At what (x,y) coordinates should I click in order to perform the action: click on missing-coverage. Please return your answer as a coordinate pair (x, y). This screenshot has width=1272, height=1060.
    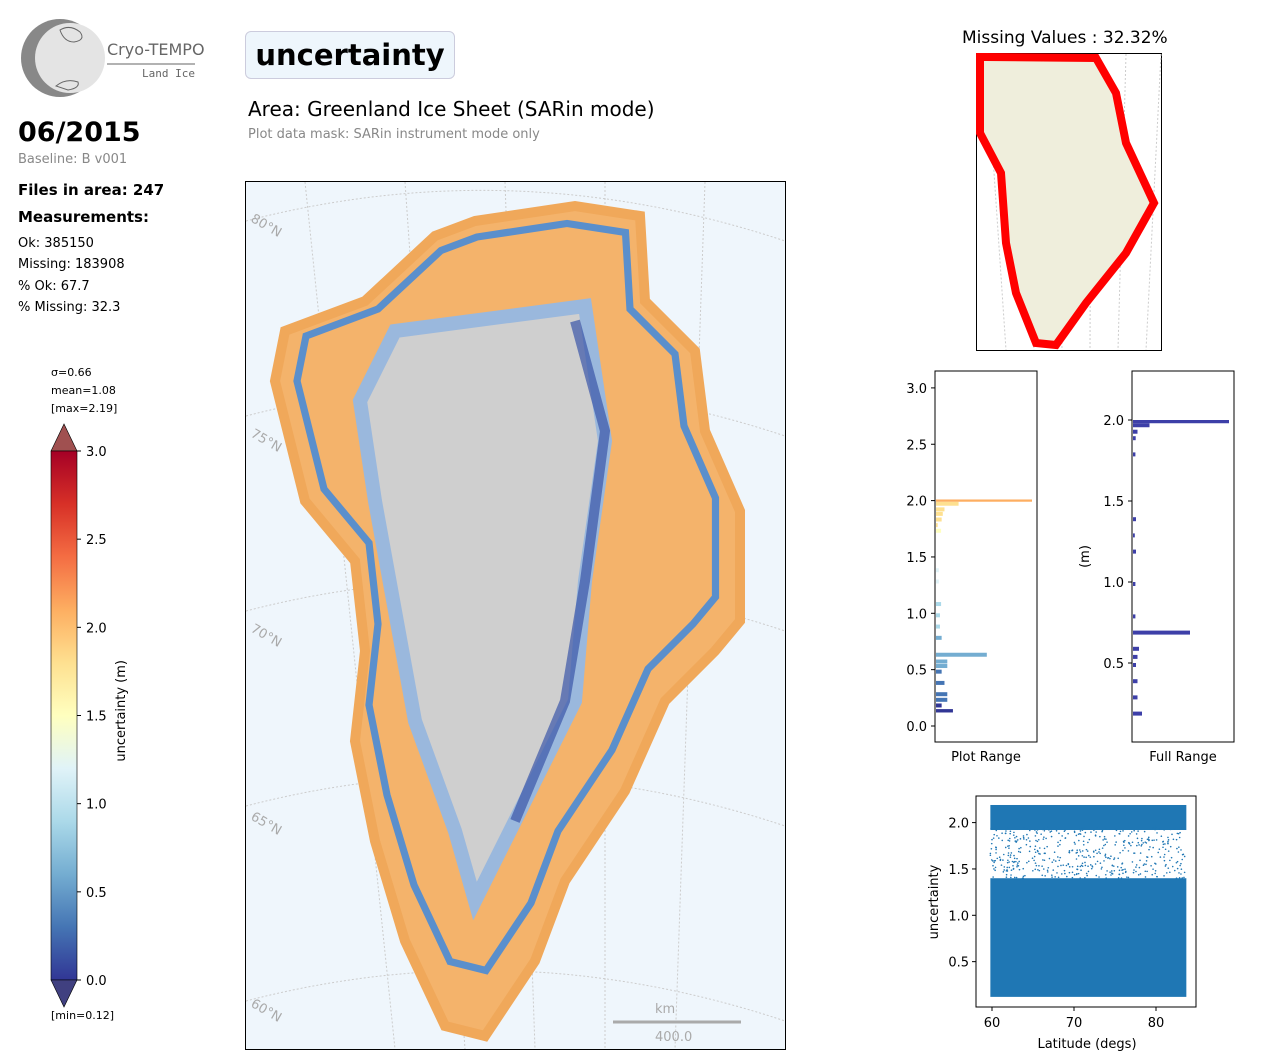
    Looking at the image, I should click on (1067, 201).